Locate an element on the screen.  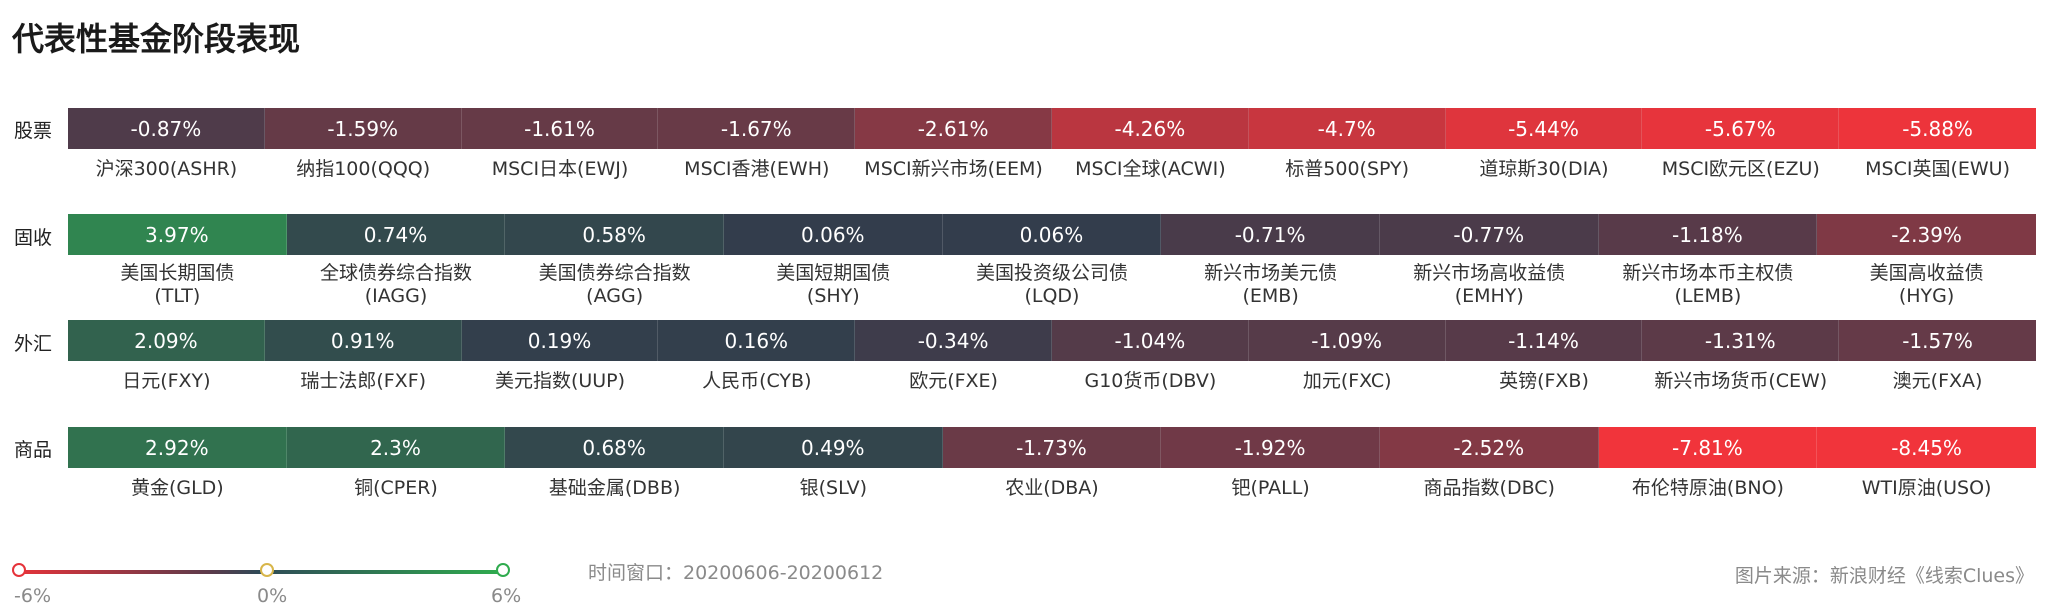
category-label: 铜(CPER) is located at coordinates (396, 488).